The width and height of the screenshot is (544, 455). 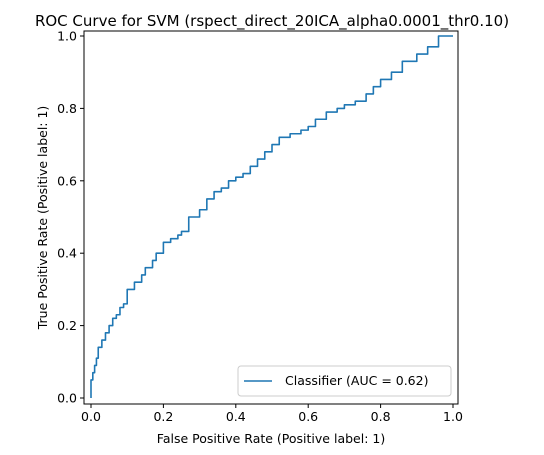 I want to click on x-axis-label: False Positive Rate (Positive label: 1), so click(x=271, y=438).